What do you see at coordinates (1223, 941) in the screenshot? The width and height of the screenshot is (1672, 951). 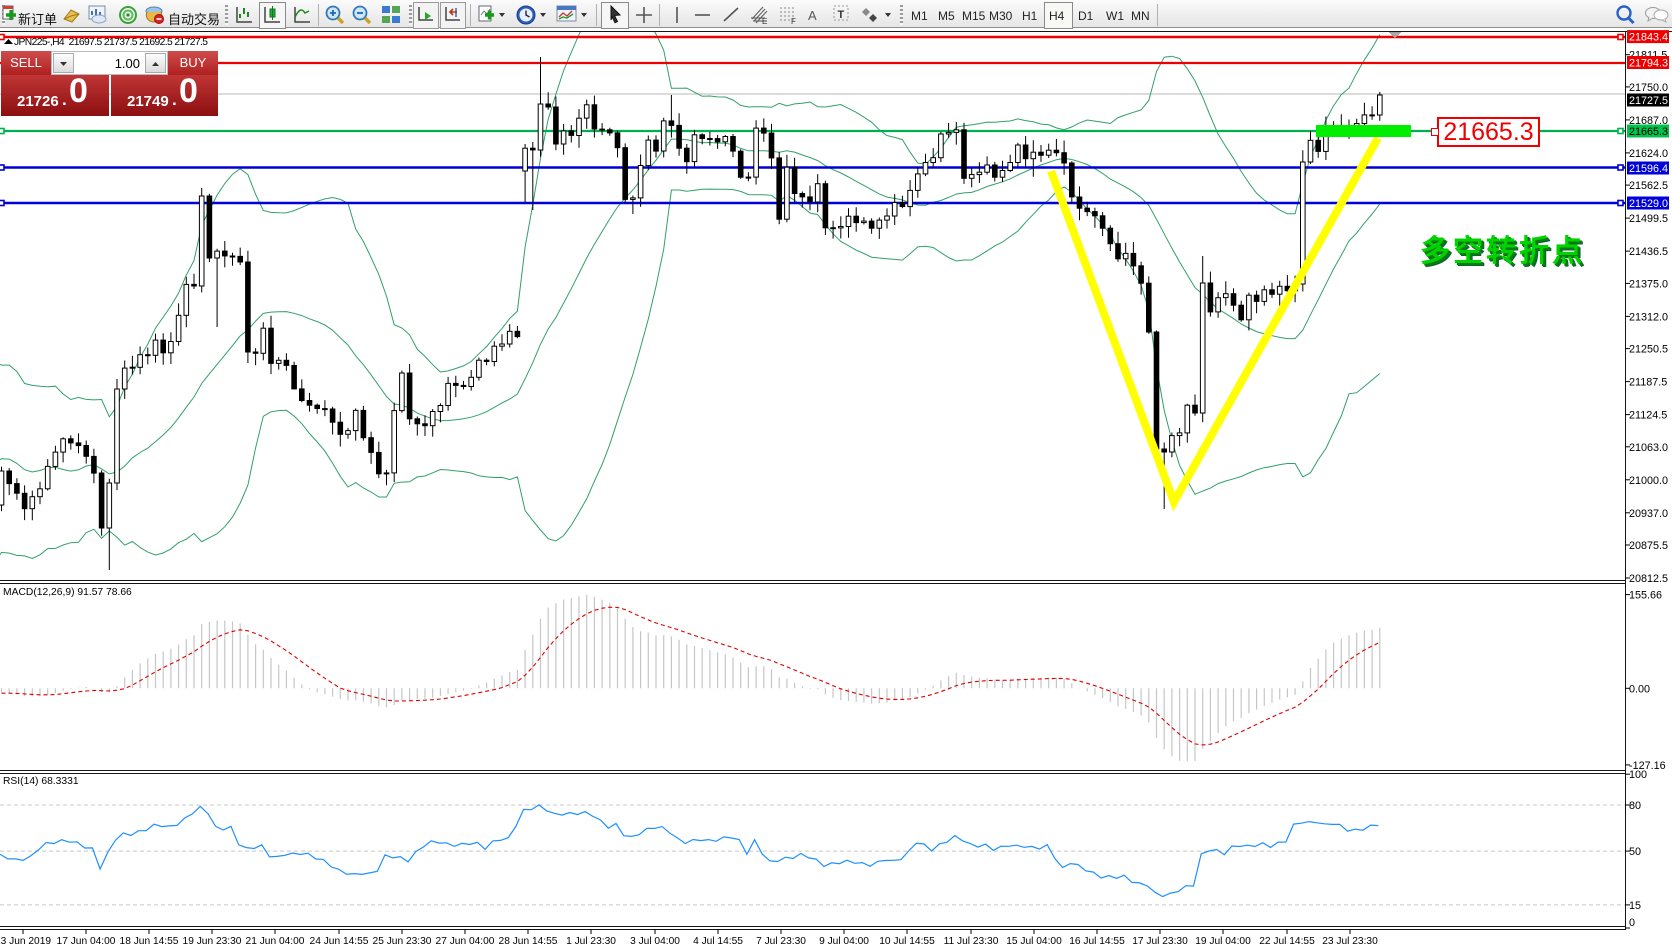 I see `svg-text: 19 Jul 04:00` at bounding box center [1223, 941].